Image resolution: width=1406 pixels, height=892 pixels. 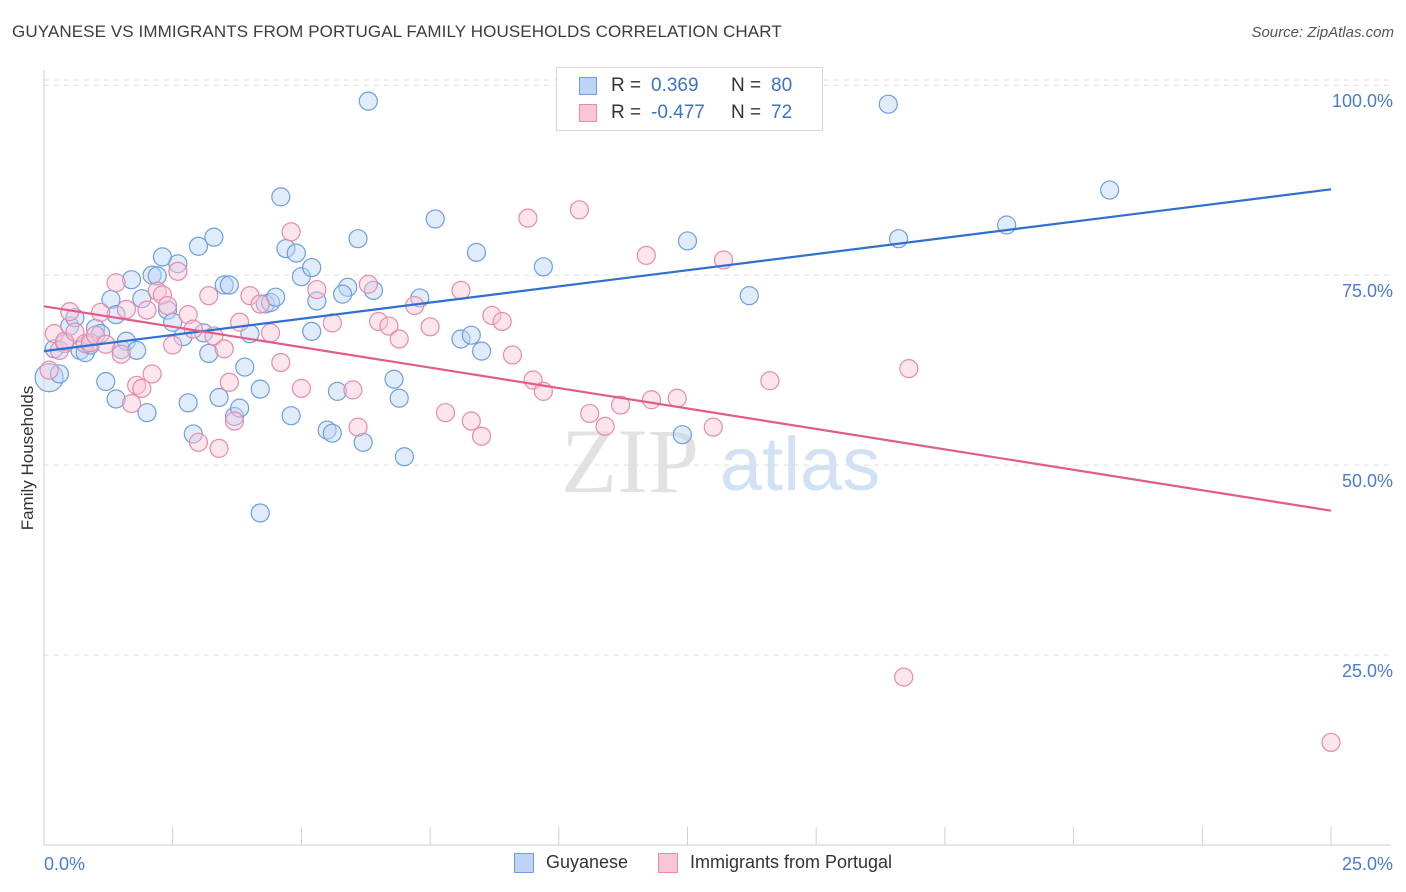 I want to click on y-axis-title: Family Households, so click(x=27, y=458).